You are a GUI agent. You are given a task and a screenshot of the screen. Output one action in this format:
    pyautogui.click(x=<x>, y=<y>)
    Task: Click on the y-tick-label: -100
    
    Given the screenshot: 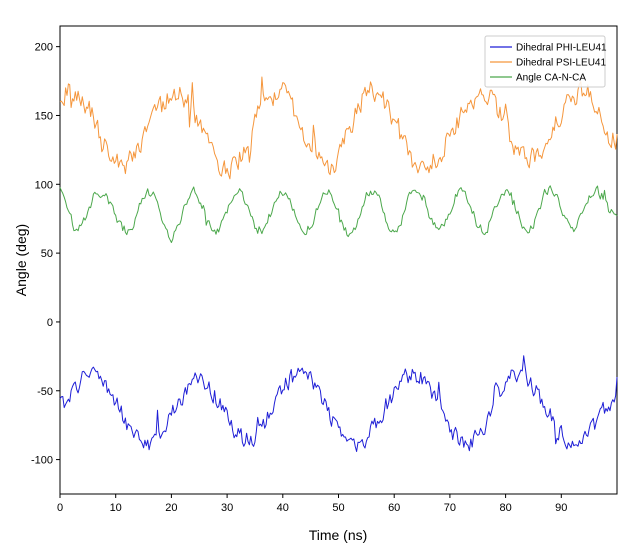 What is the action you would take?
    pyautogui.click(x=42, y=461)
    